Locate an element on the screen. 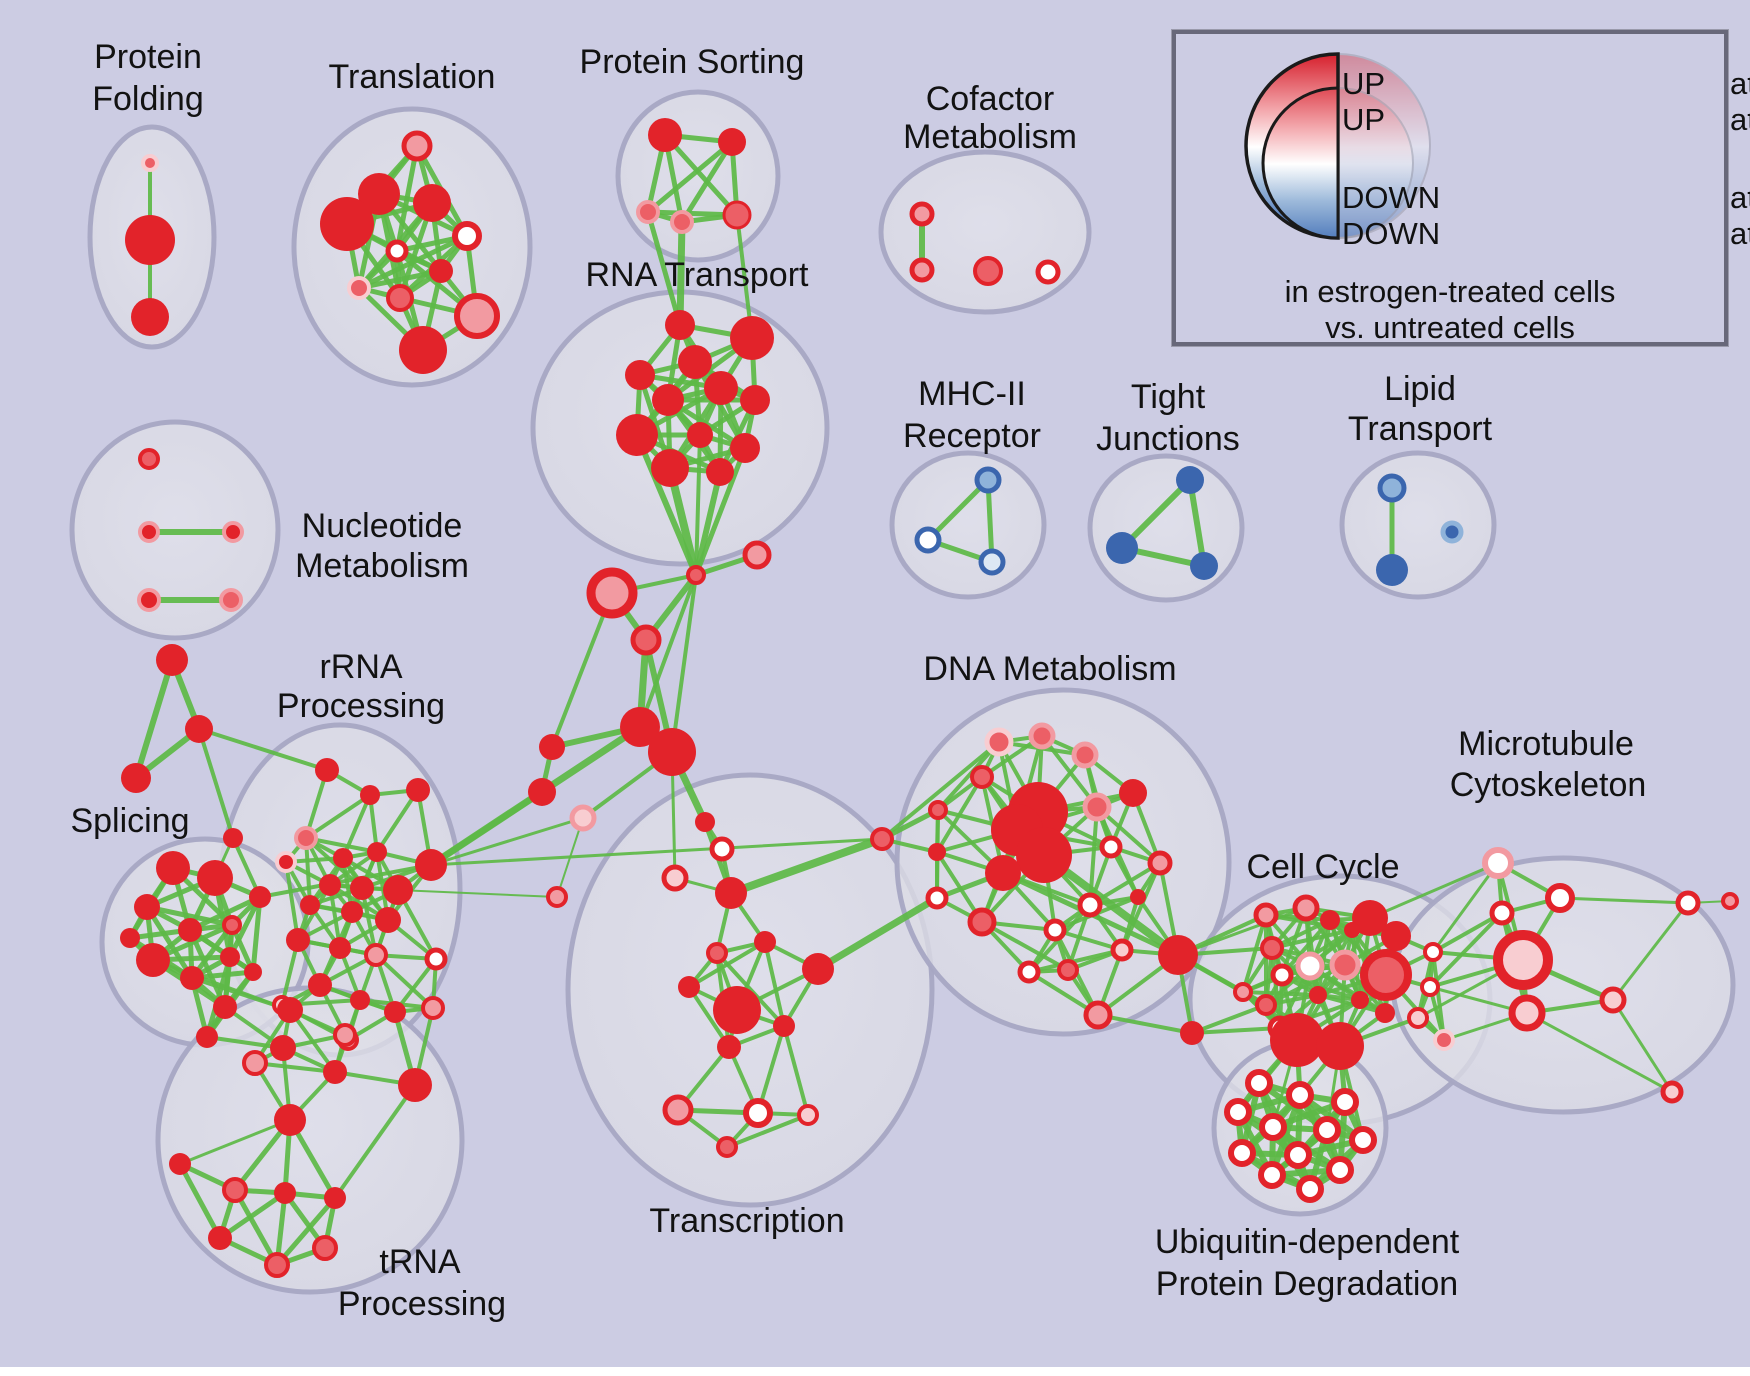  cluster-label-nucleotide-metabolism: Metabolism is located at coordinates (382, 566).